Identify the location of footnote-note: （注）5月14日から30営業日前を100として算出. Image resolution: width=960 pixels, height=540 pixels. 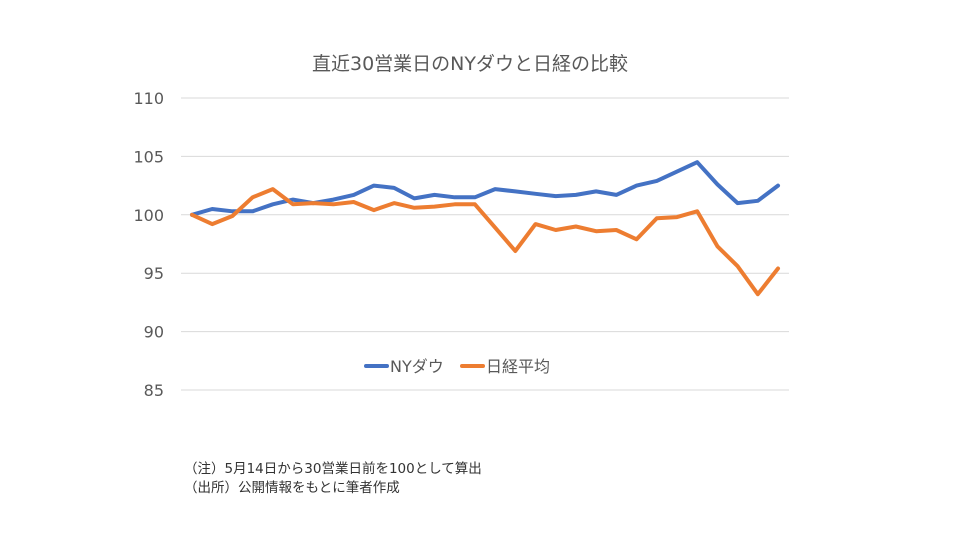
(333, 469).